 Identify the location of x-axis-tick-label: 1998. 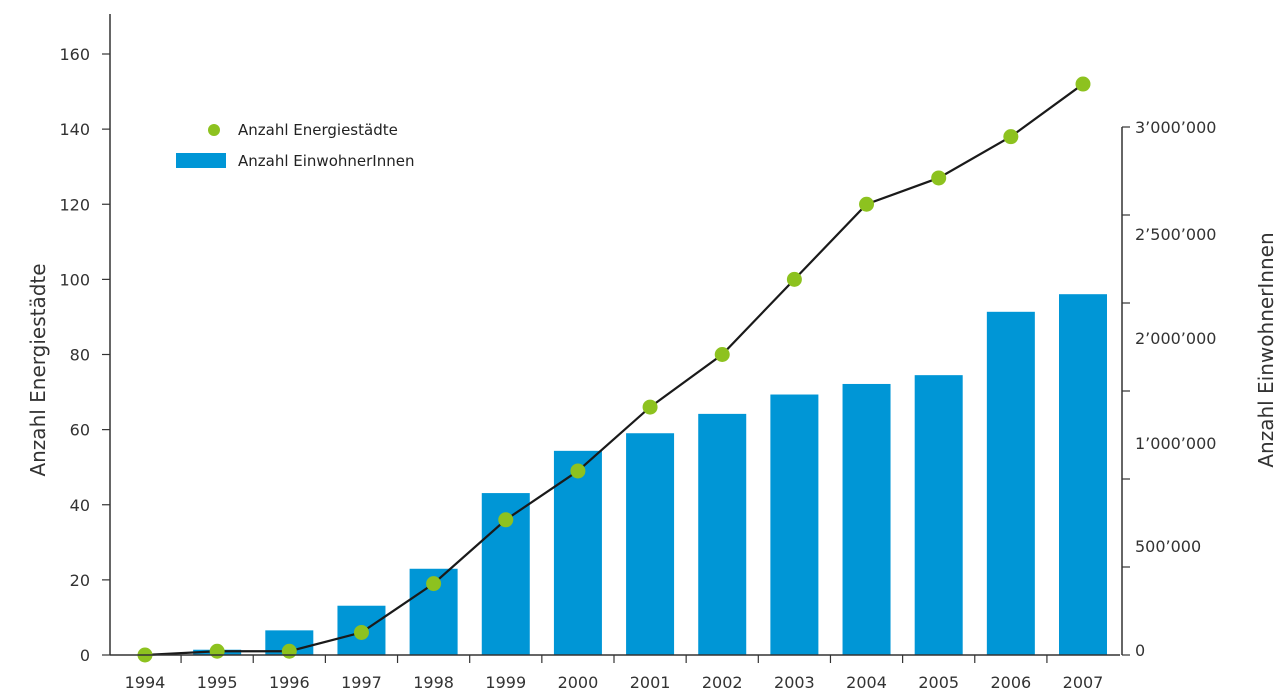
(433, 682).